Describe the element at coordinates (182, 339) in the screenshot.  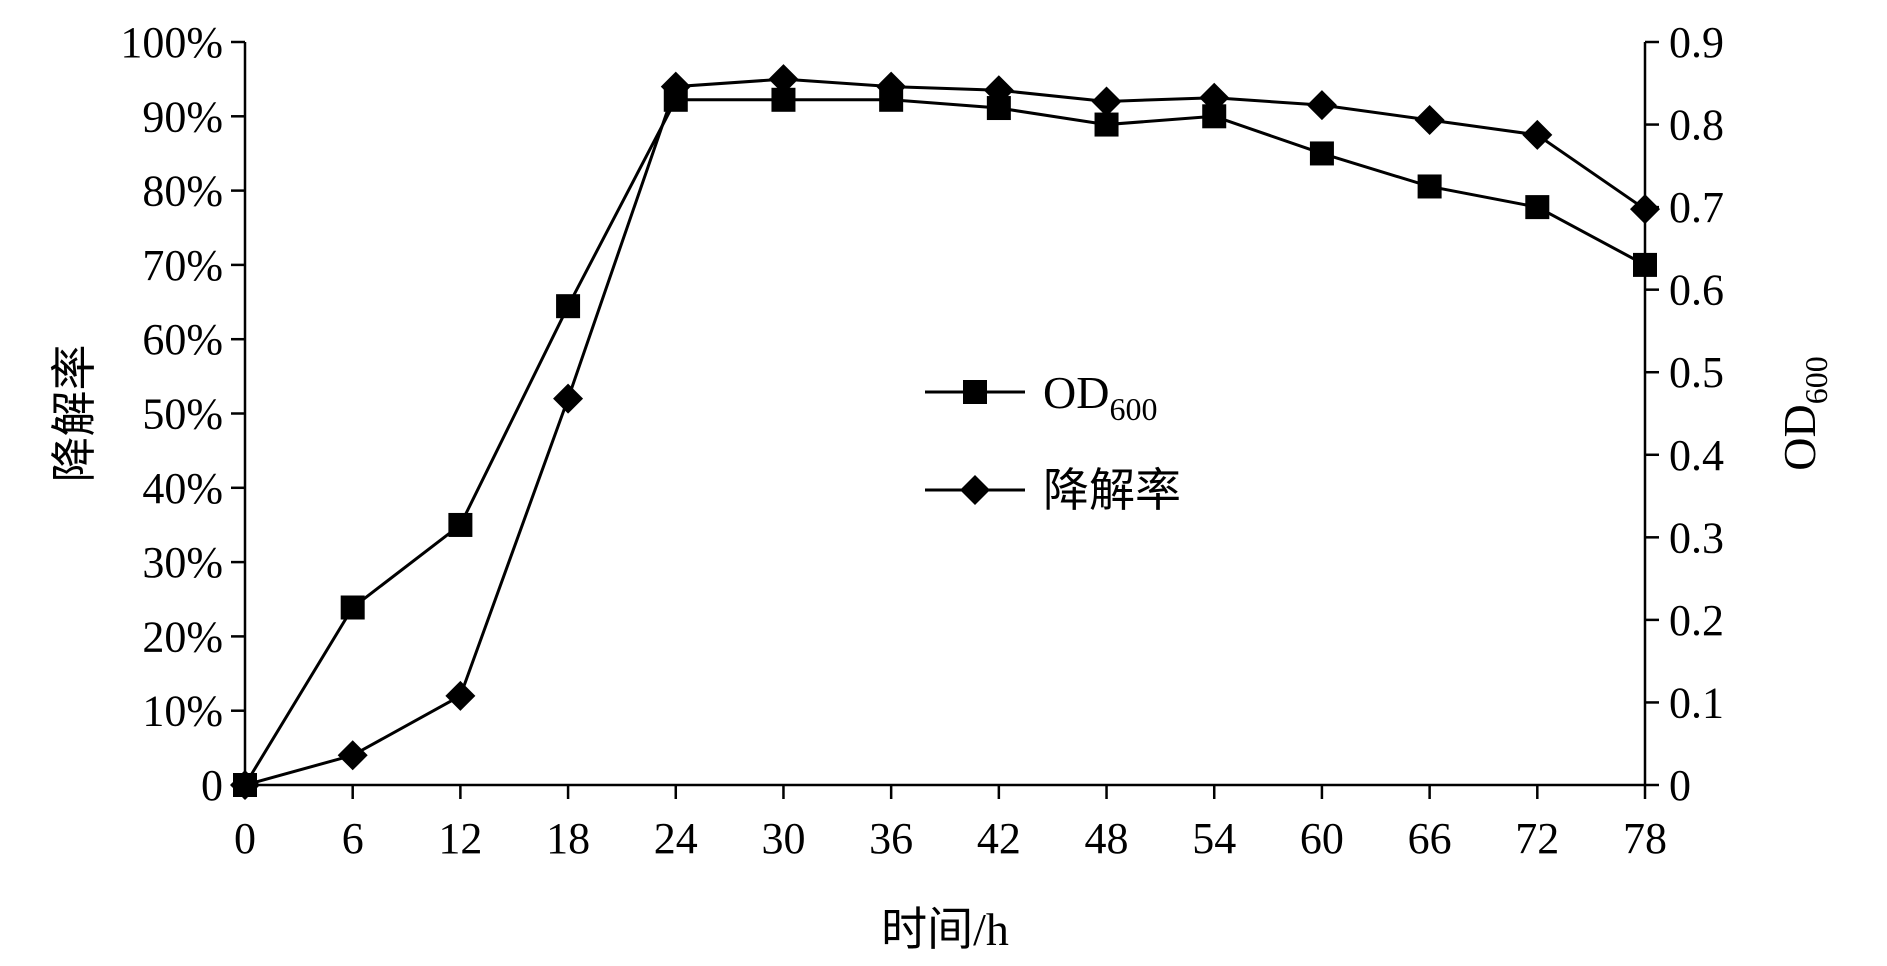
I see `left-tick-label: 60%` at that location.